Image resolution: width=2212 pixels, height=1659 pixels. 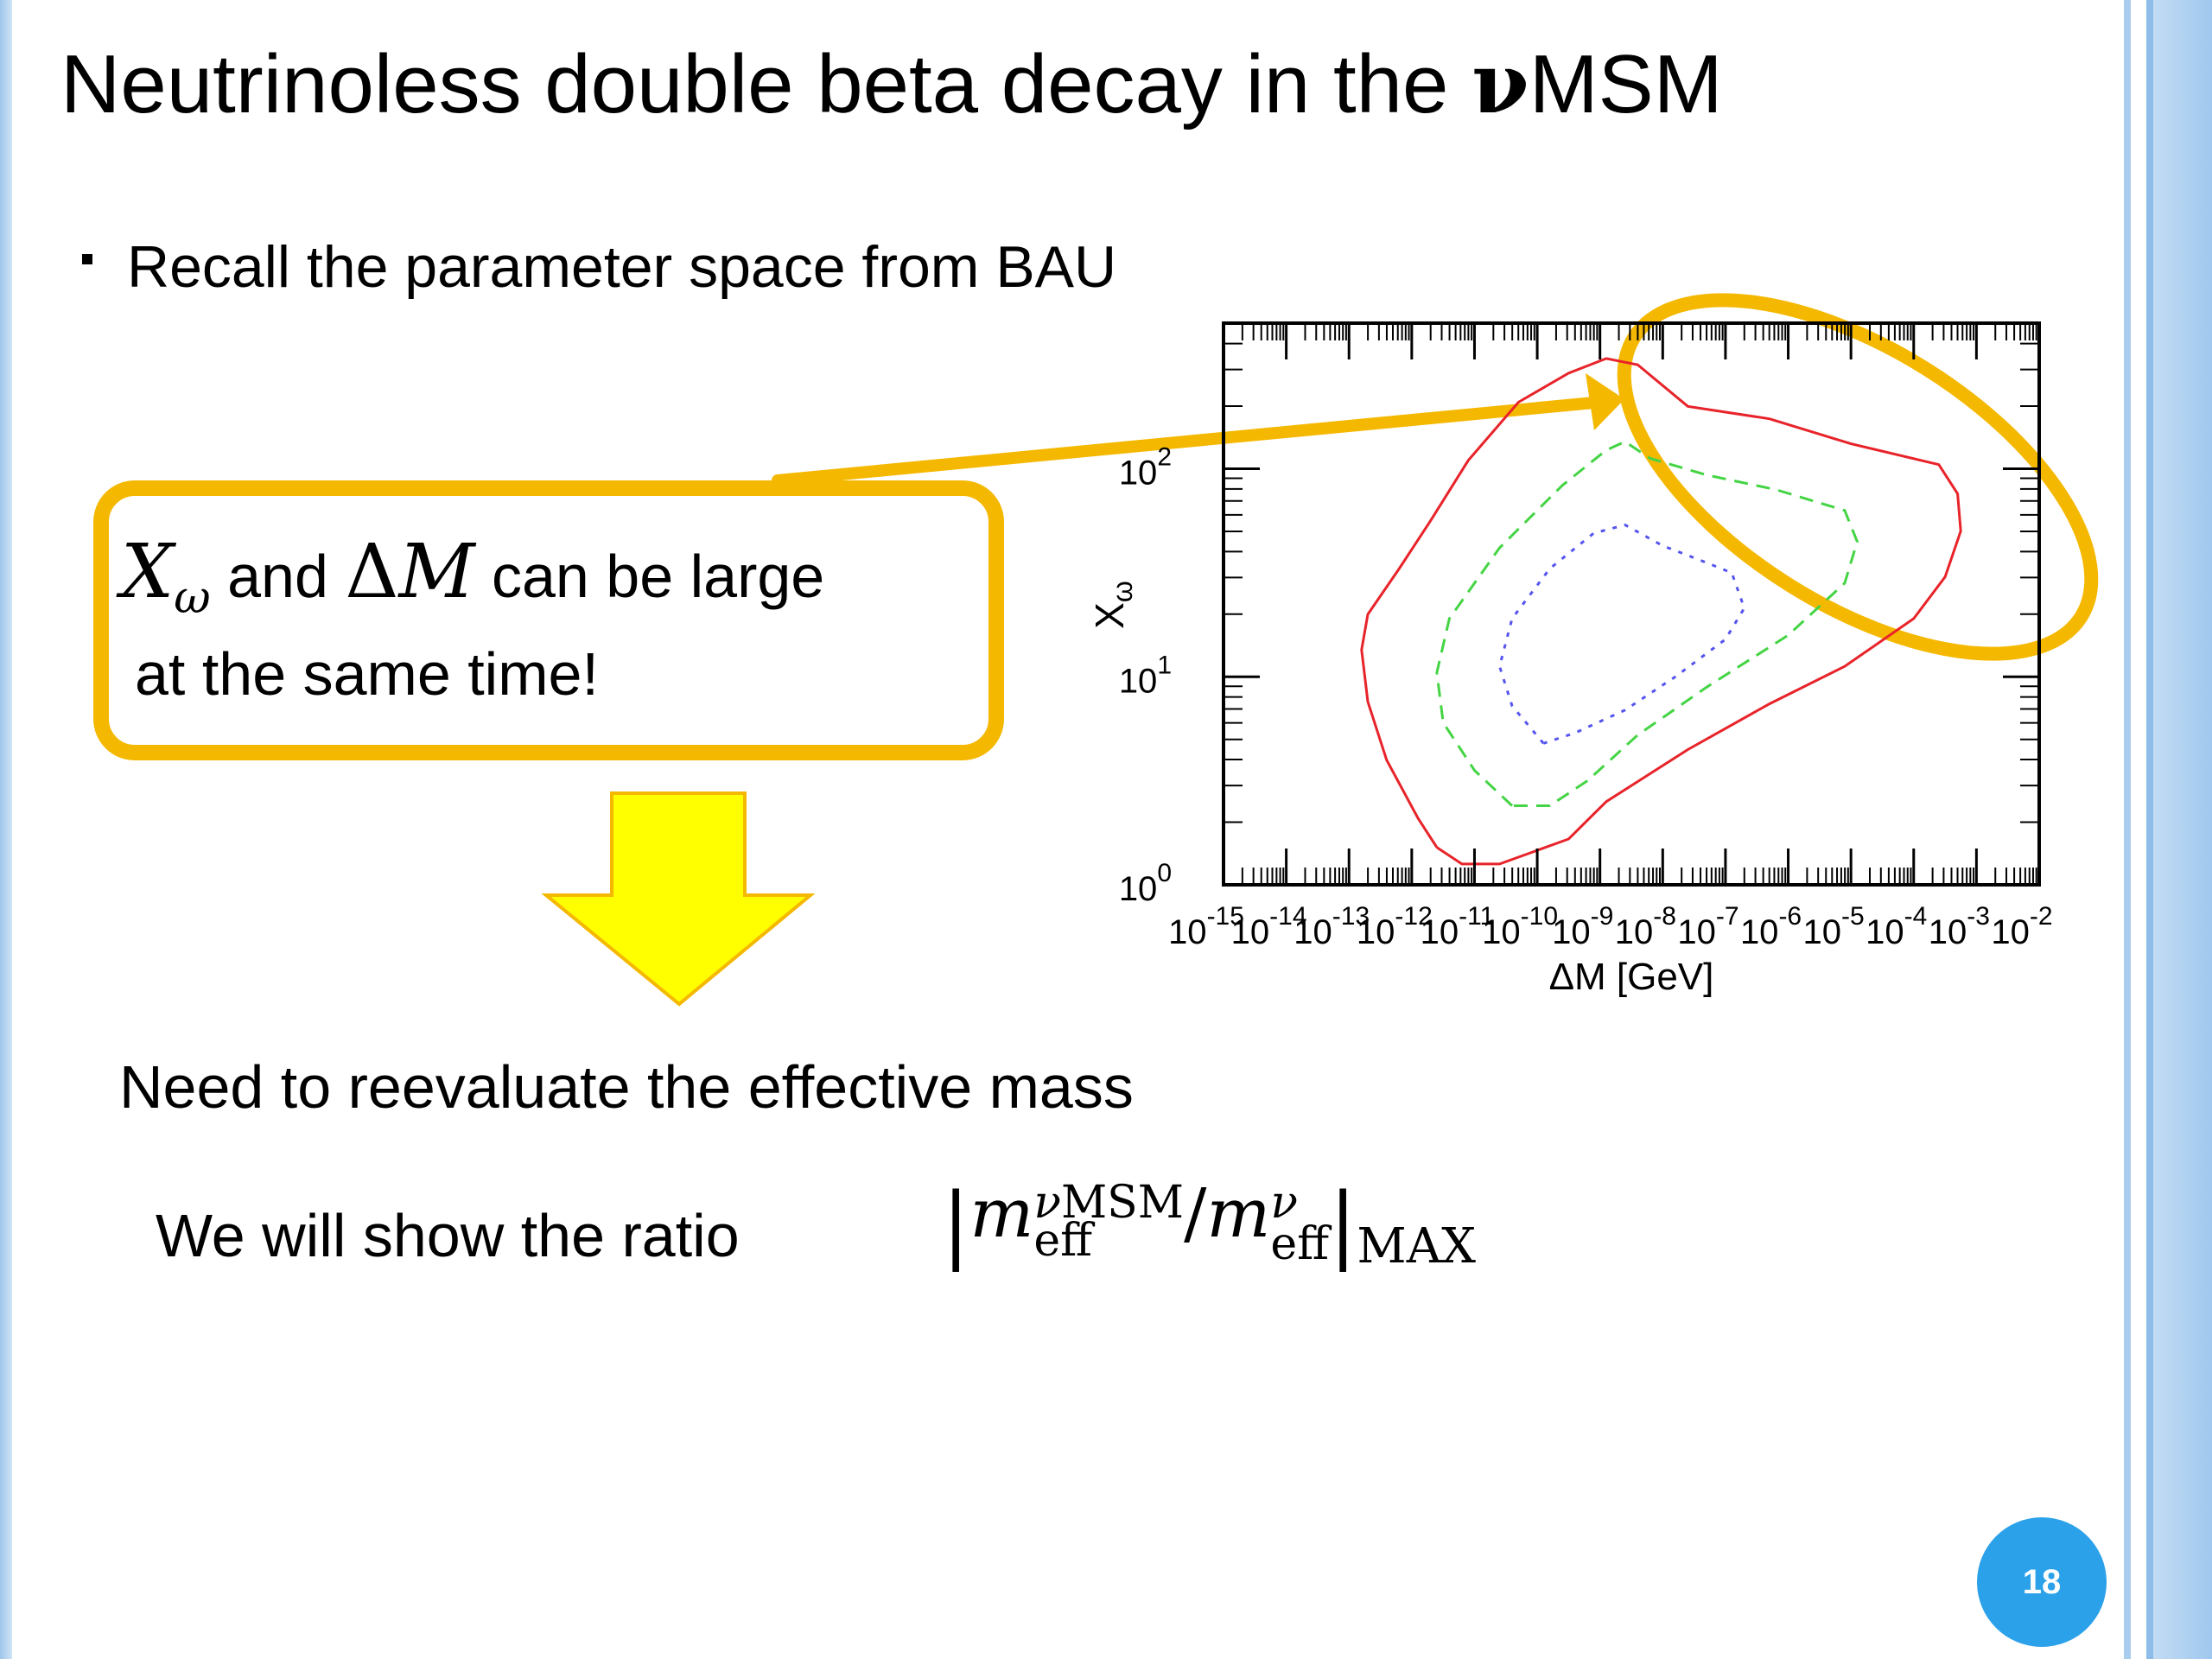 I want to click on callout-box, so click(x=548, y=620).